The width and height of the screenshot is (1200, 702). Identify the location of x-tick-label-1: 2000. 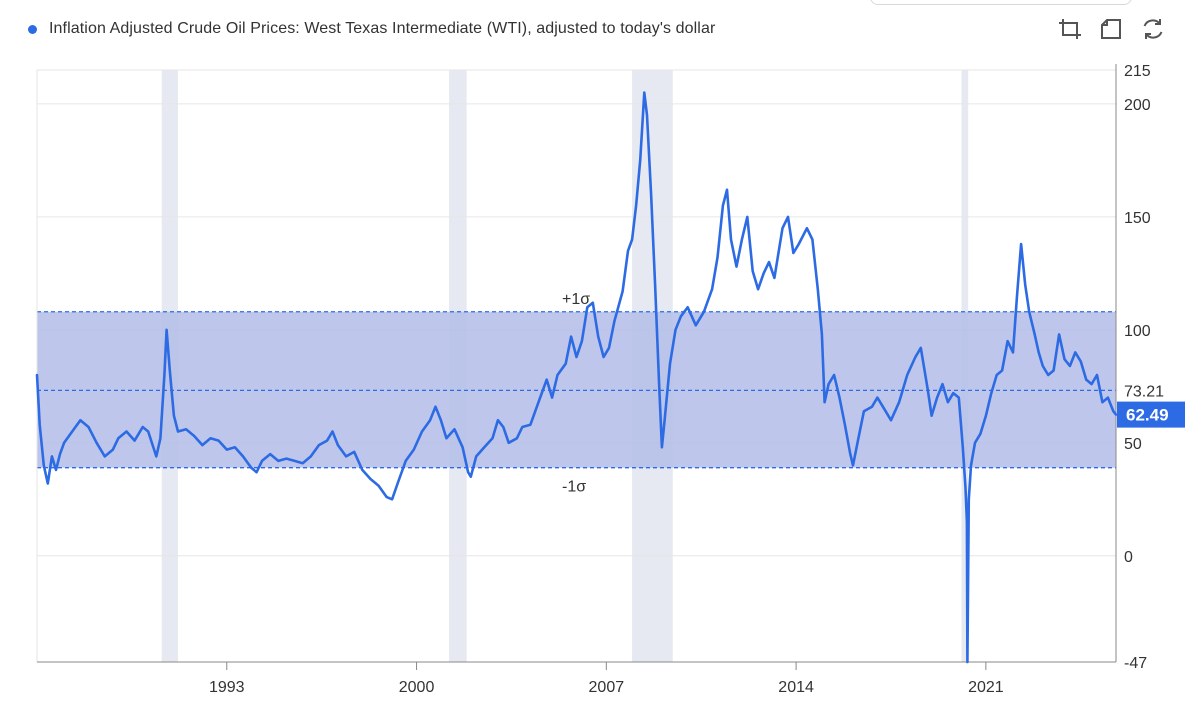
(417, 687).